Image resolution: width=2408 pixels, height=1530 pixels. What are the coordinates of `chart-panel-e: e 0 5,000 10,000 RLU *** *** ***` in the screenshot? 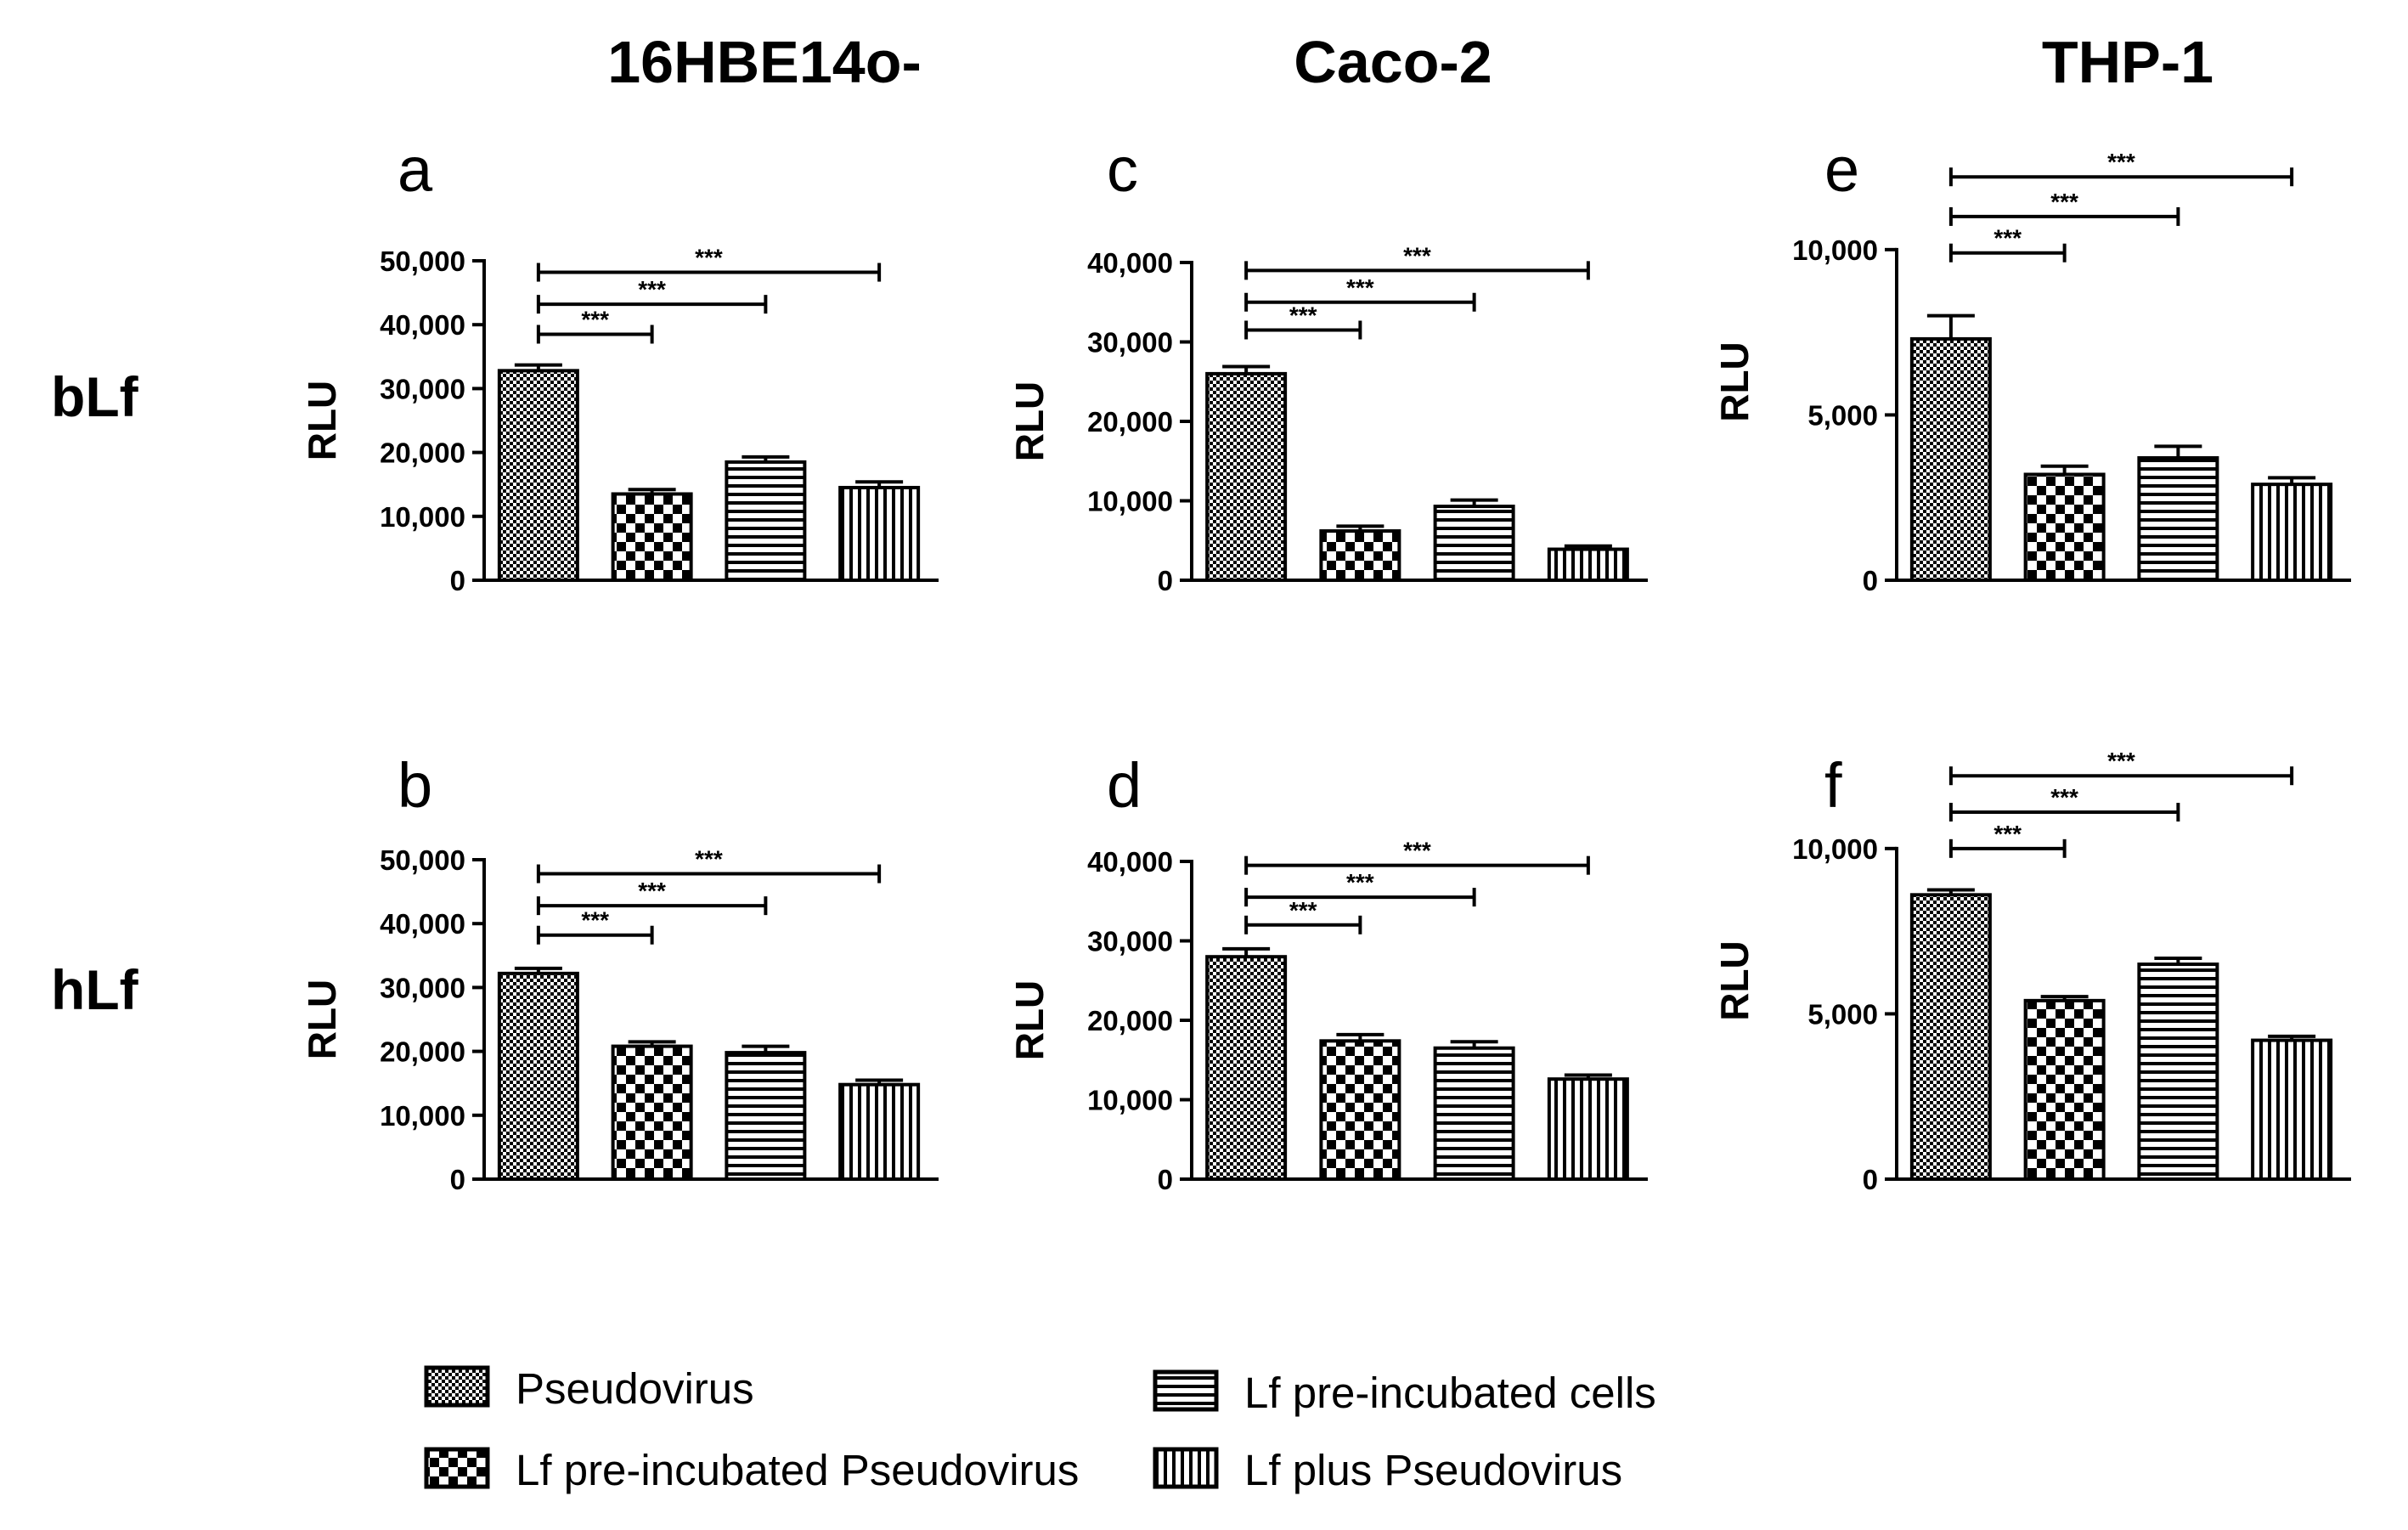 It's located at (2032, 365).